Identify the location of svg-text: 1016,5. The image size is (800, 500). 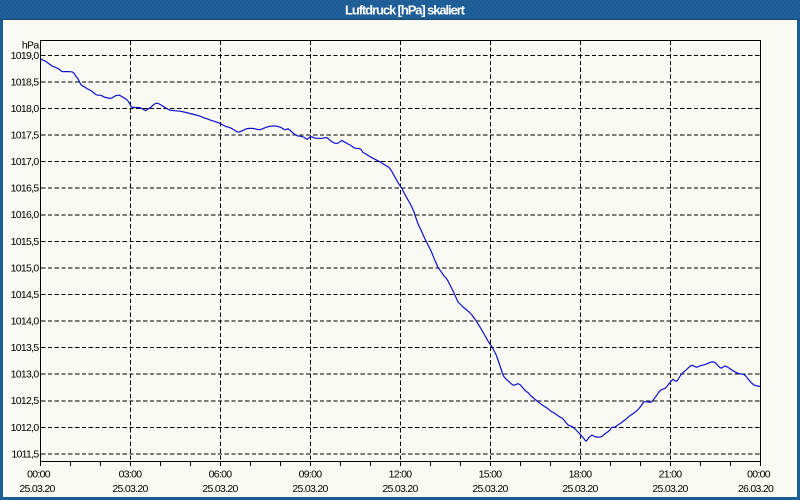
(25, 189).